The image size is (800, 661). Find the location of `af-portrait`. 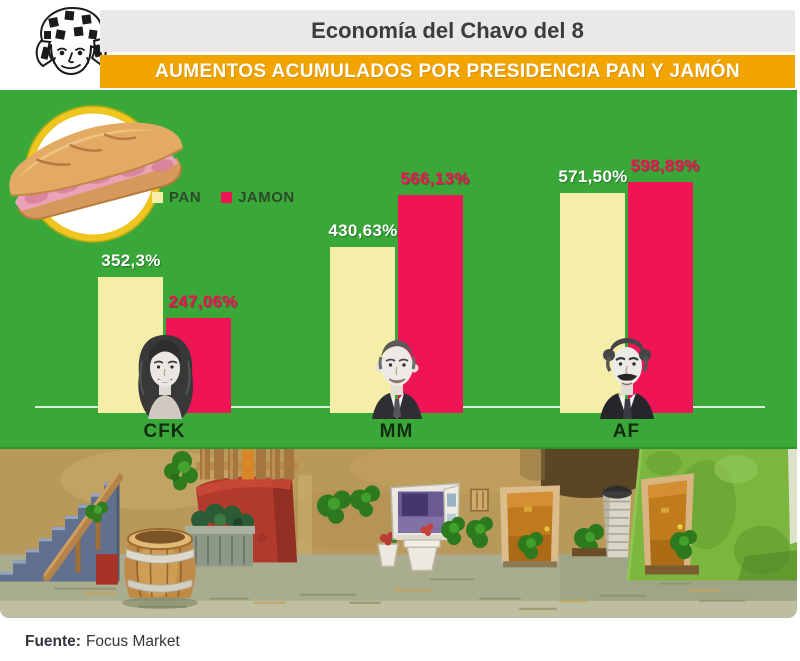

af-portrait is located at coordinates (627, 378).